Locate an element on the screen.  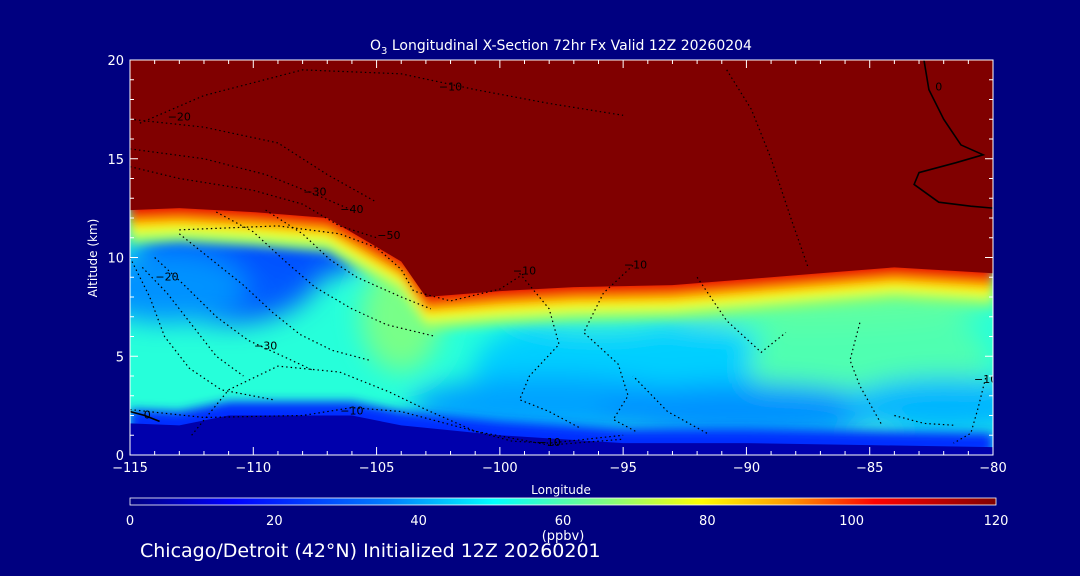
colorbar-label: (ppbv) is located at coordinates (563, 536).